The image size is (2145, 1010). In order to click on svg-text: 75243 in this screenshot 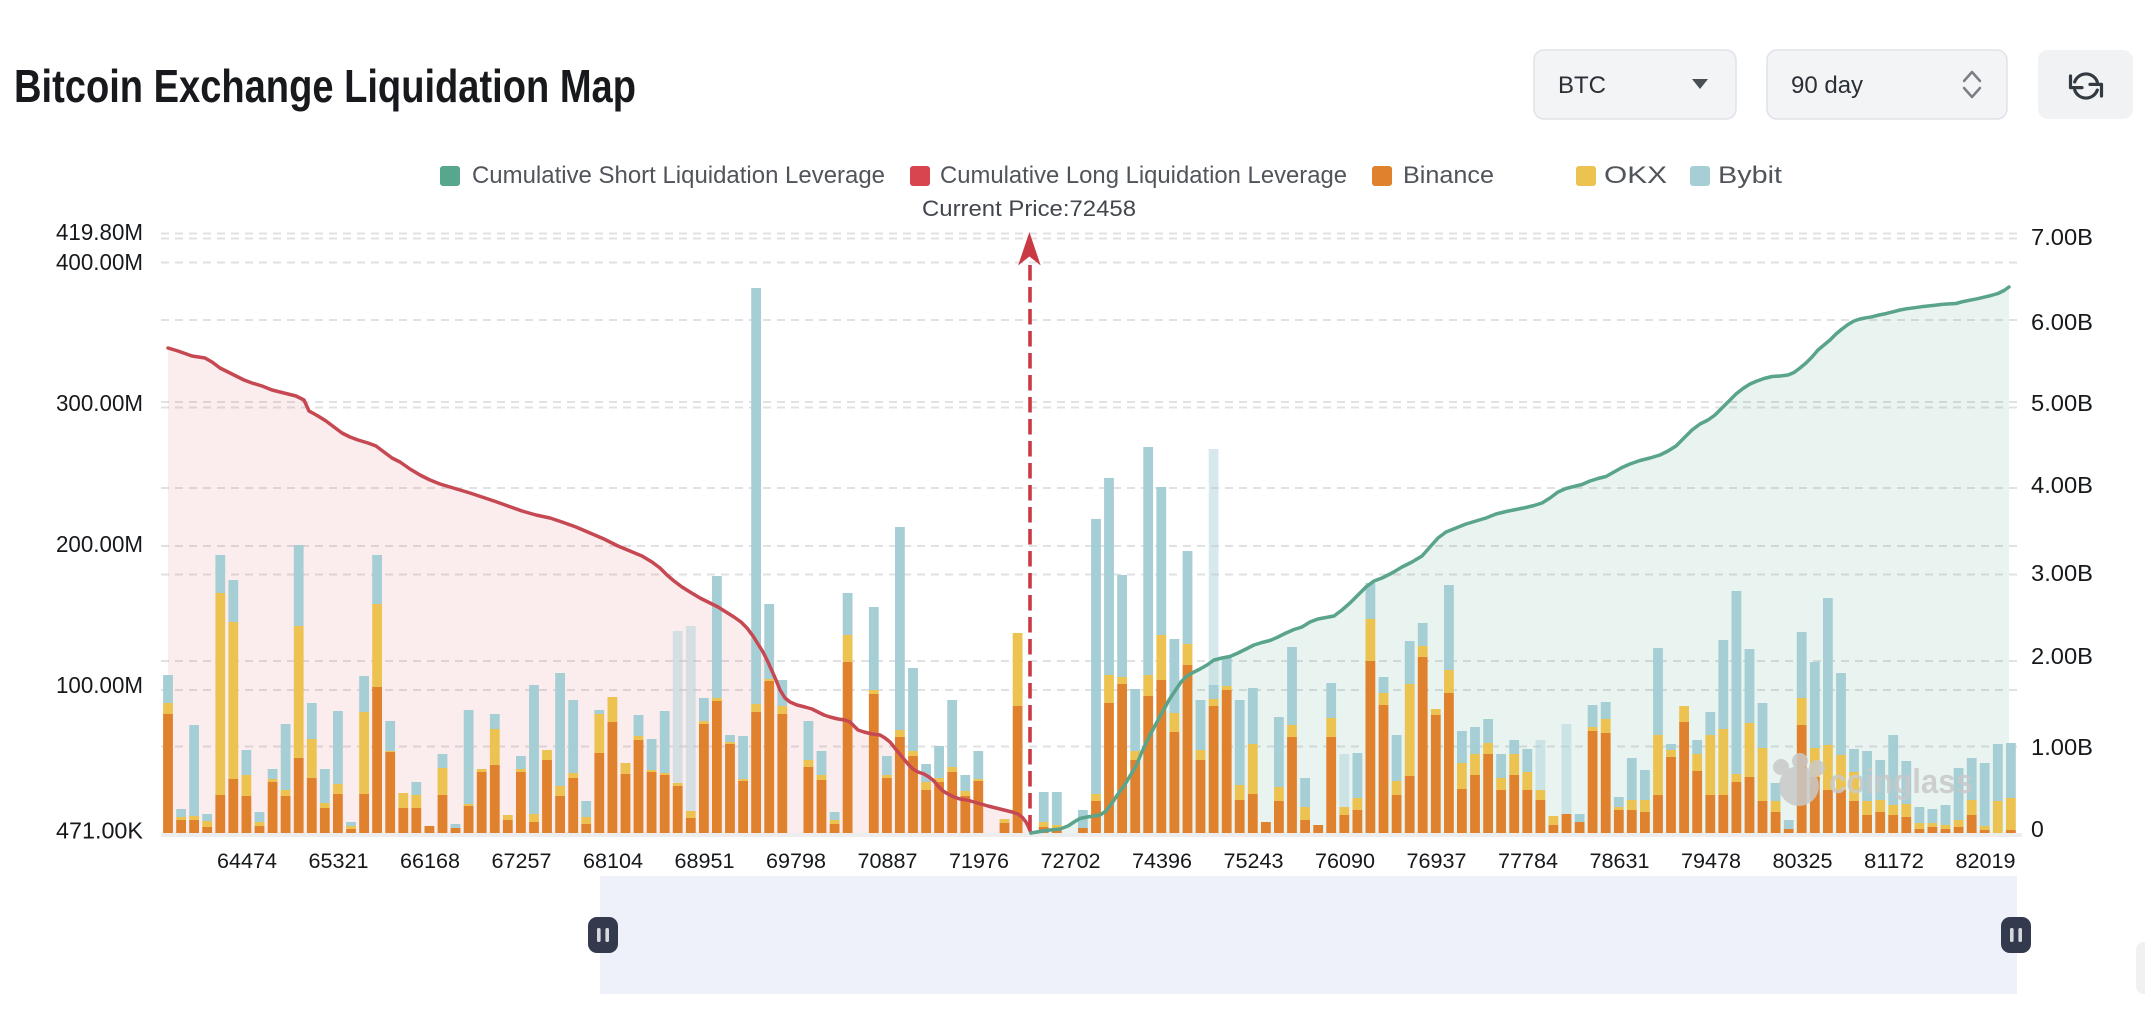, I will do `click(1254, 861)`.